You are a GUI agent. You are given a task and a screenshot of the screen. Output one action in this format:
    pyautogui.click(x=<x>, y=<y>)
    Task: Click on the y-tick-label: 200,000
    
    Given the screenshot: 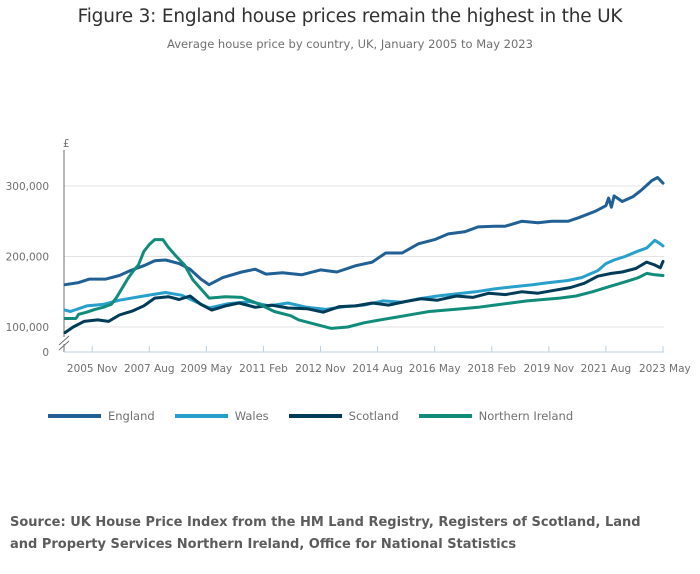 What is the action you would take?
    pyautogui.click(x=27, y=258)
    